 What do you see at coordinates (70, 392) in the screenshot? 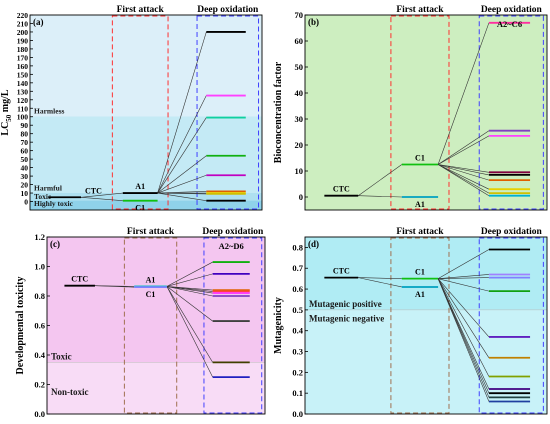
I see `zone-label: Non-toxic` at bounding box center [70, 392].